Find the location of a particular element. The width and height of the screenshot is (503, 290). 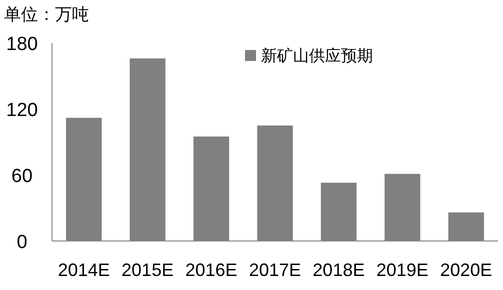

x-tick-label: 2014E is located at coordinates (84, 270).